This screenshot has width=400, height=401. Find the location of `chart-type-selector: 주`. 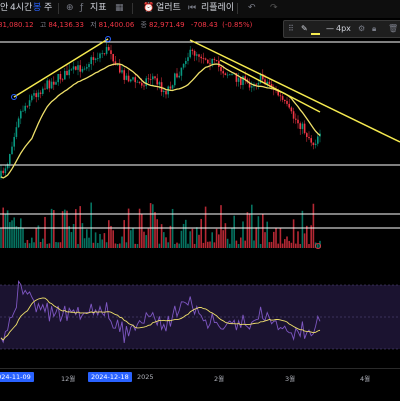

chart-type-selector: 주 is located at coordinates (48, 8).